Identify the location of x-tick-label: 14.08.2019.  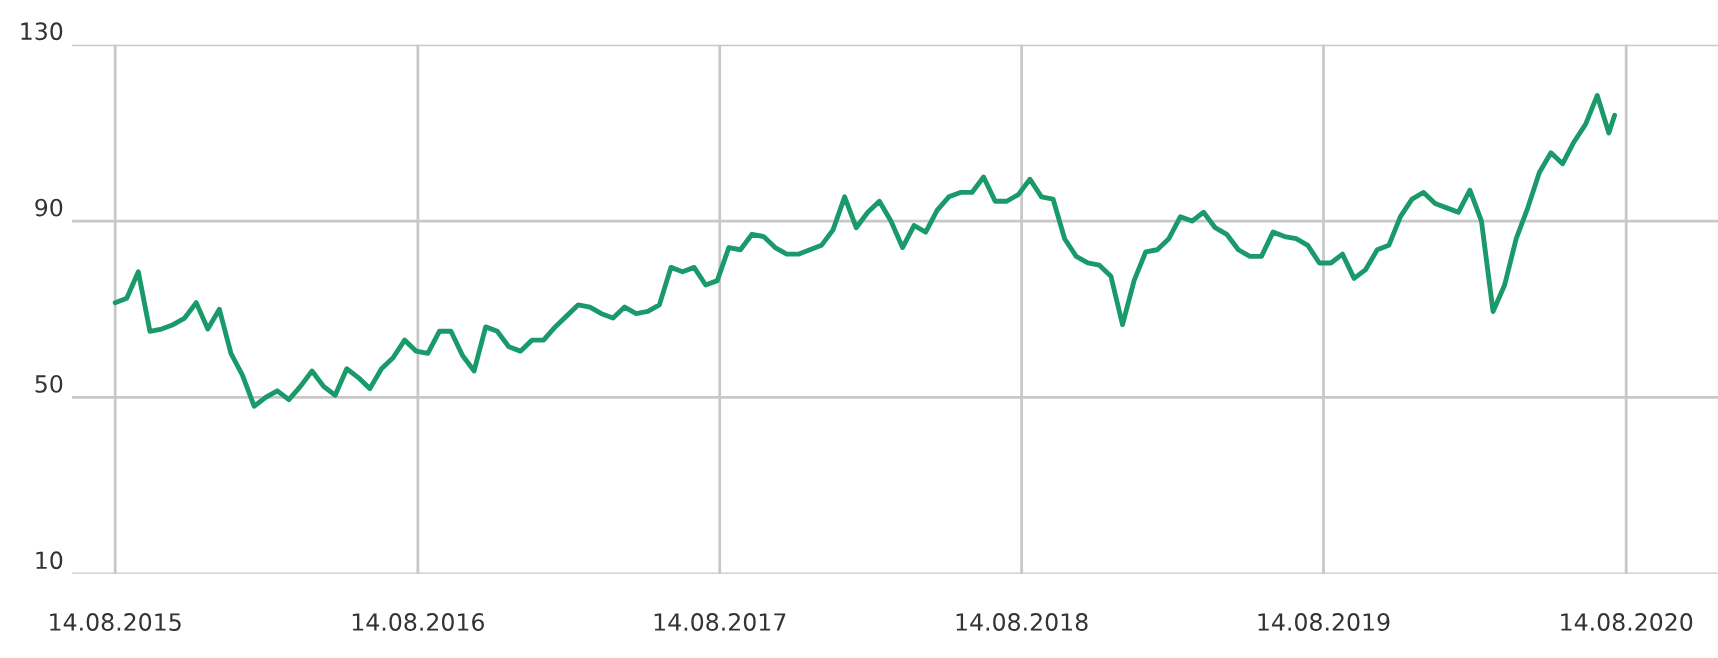
(1324, 622).